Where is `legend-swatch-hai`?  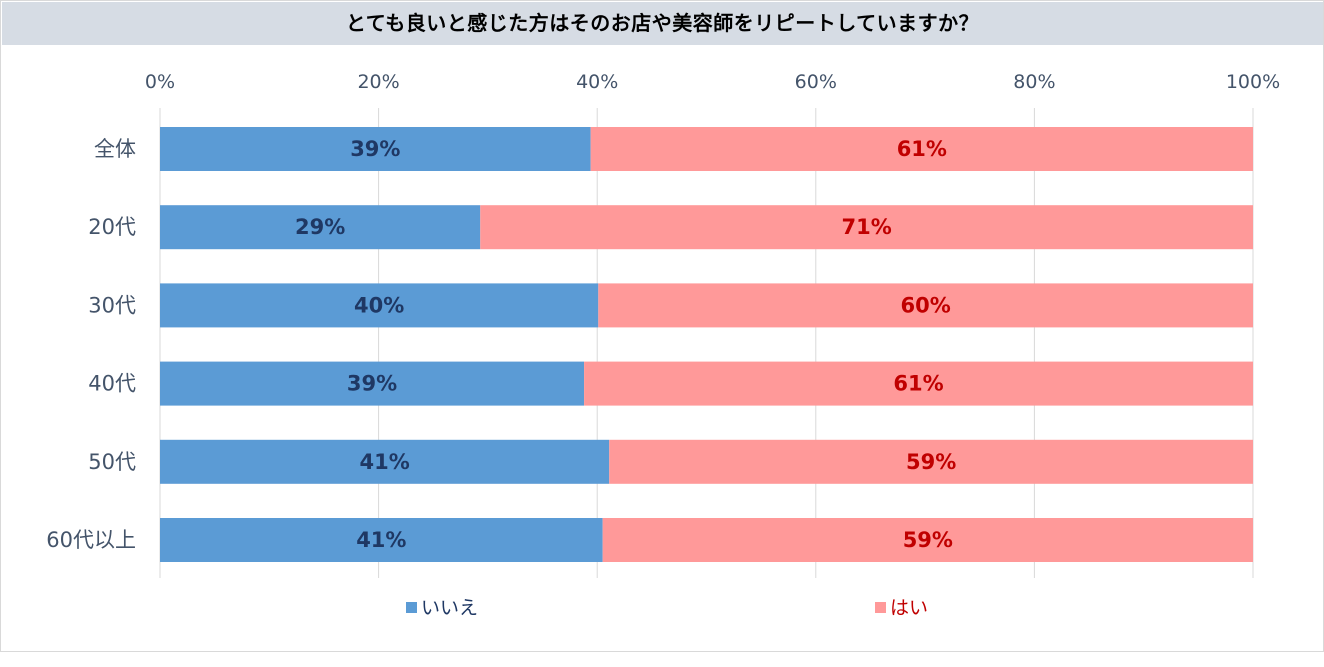 legend-swatch-hai is located at coordinates (880, 607).